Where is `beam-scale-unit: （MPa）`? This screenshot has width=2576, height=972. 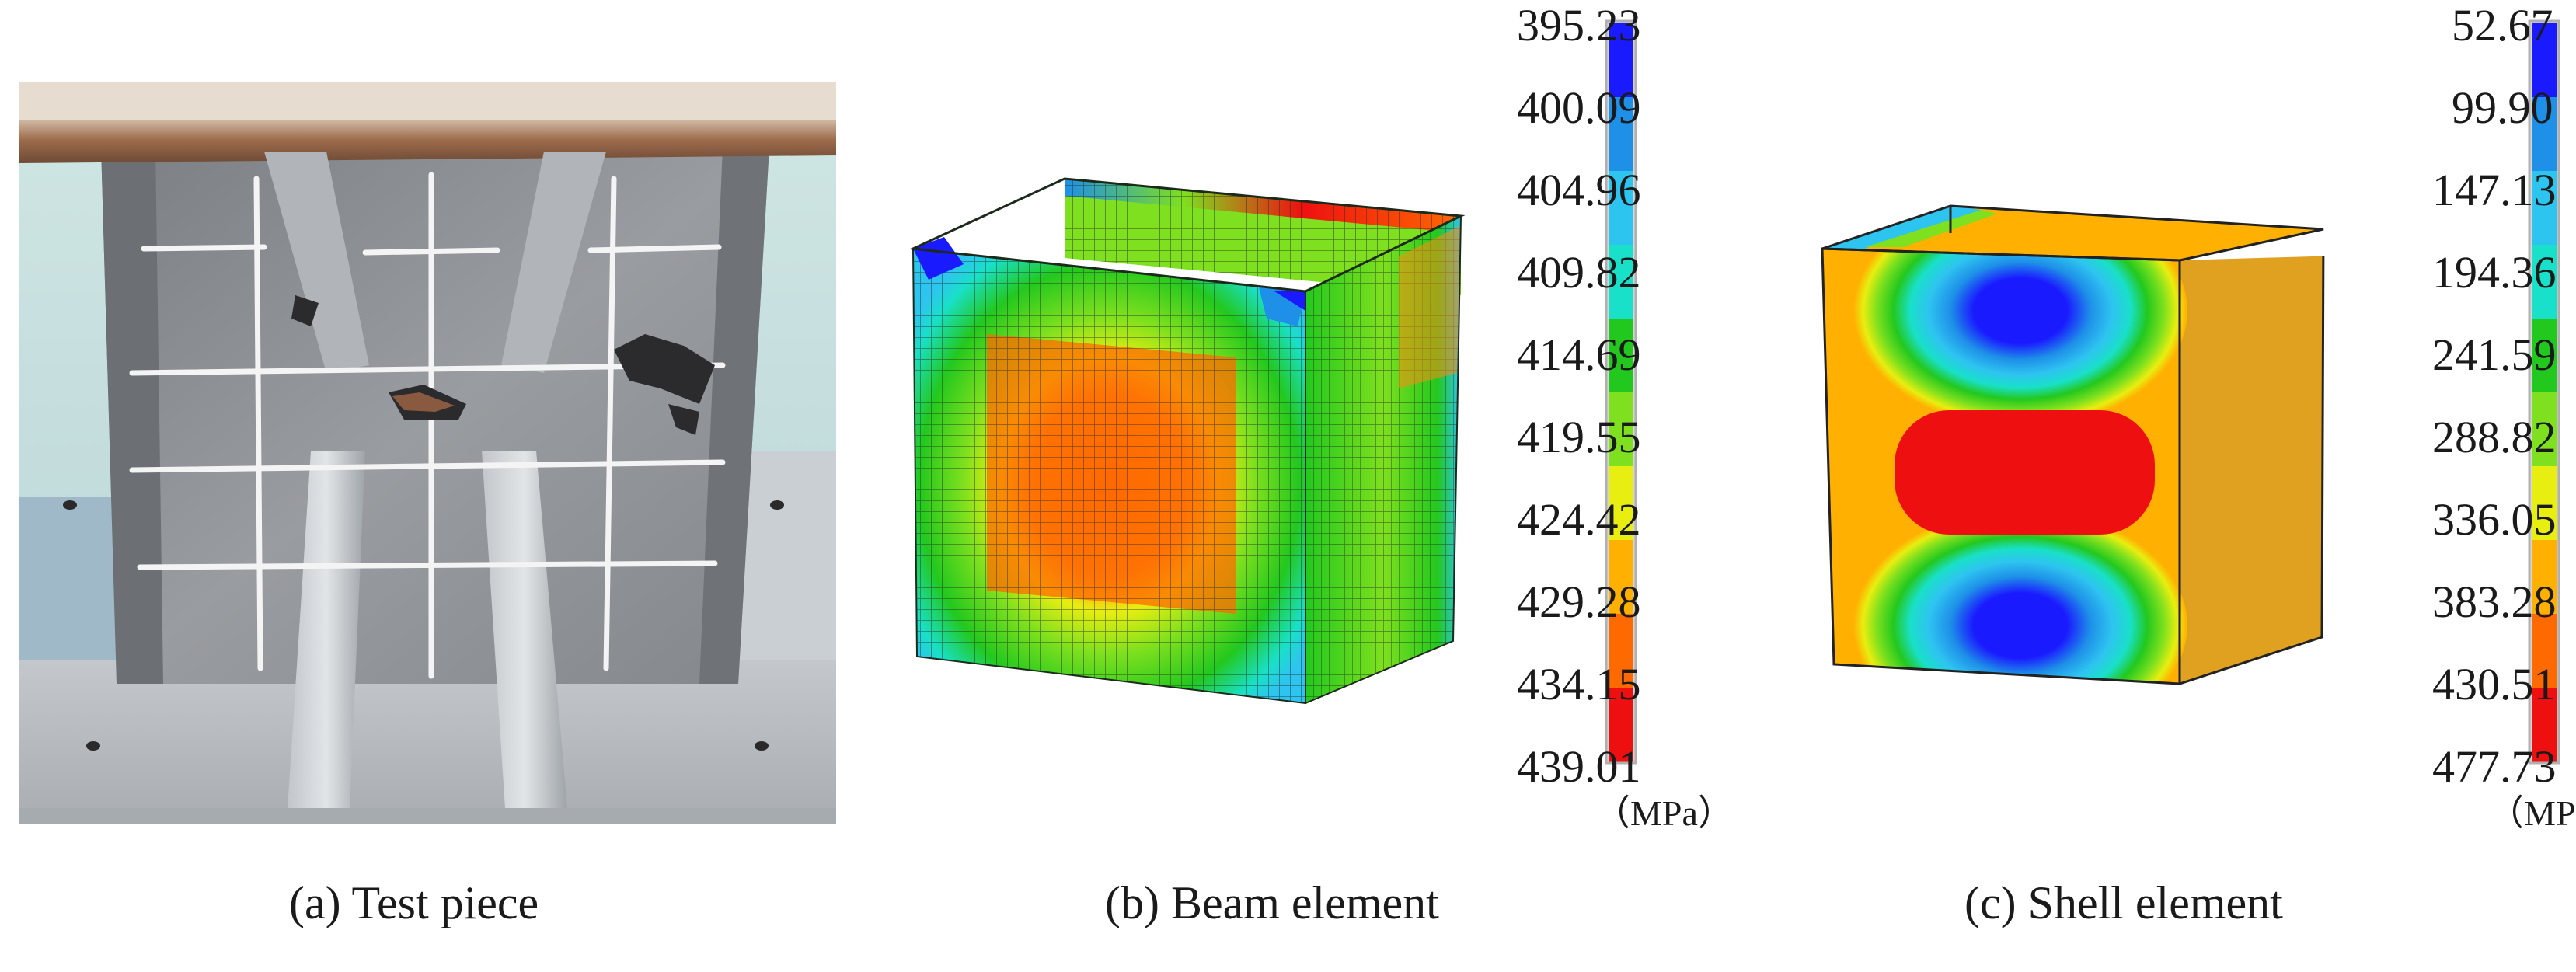
beam-scale-unit: （MPa） is located at coordinates (1652, 813).